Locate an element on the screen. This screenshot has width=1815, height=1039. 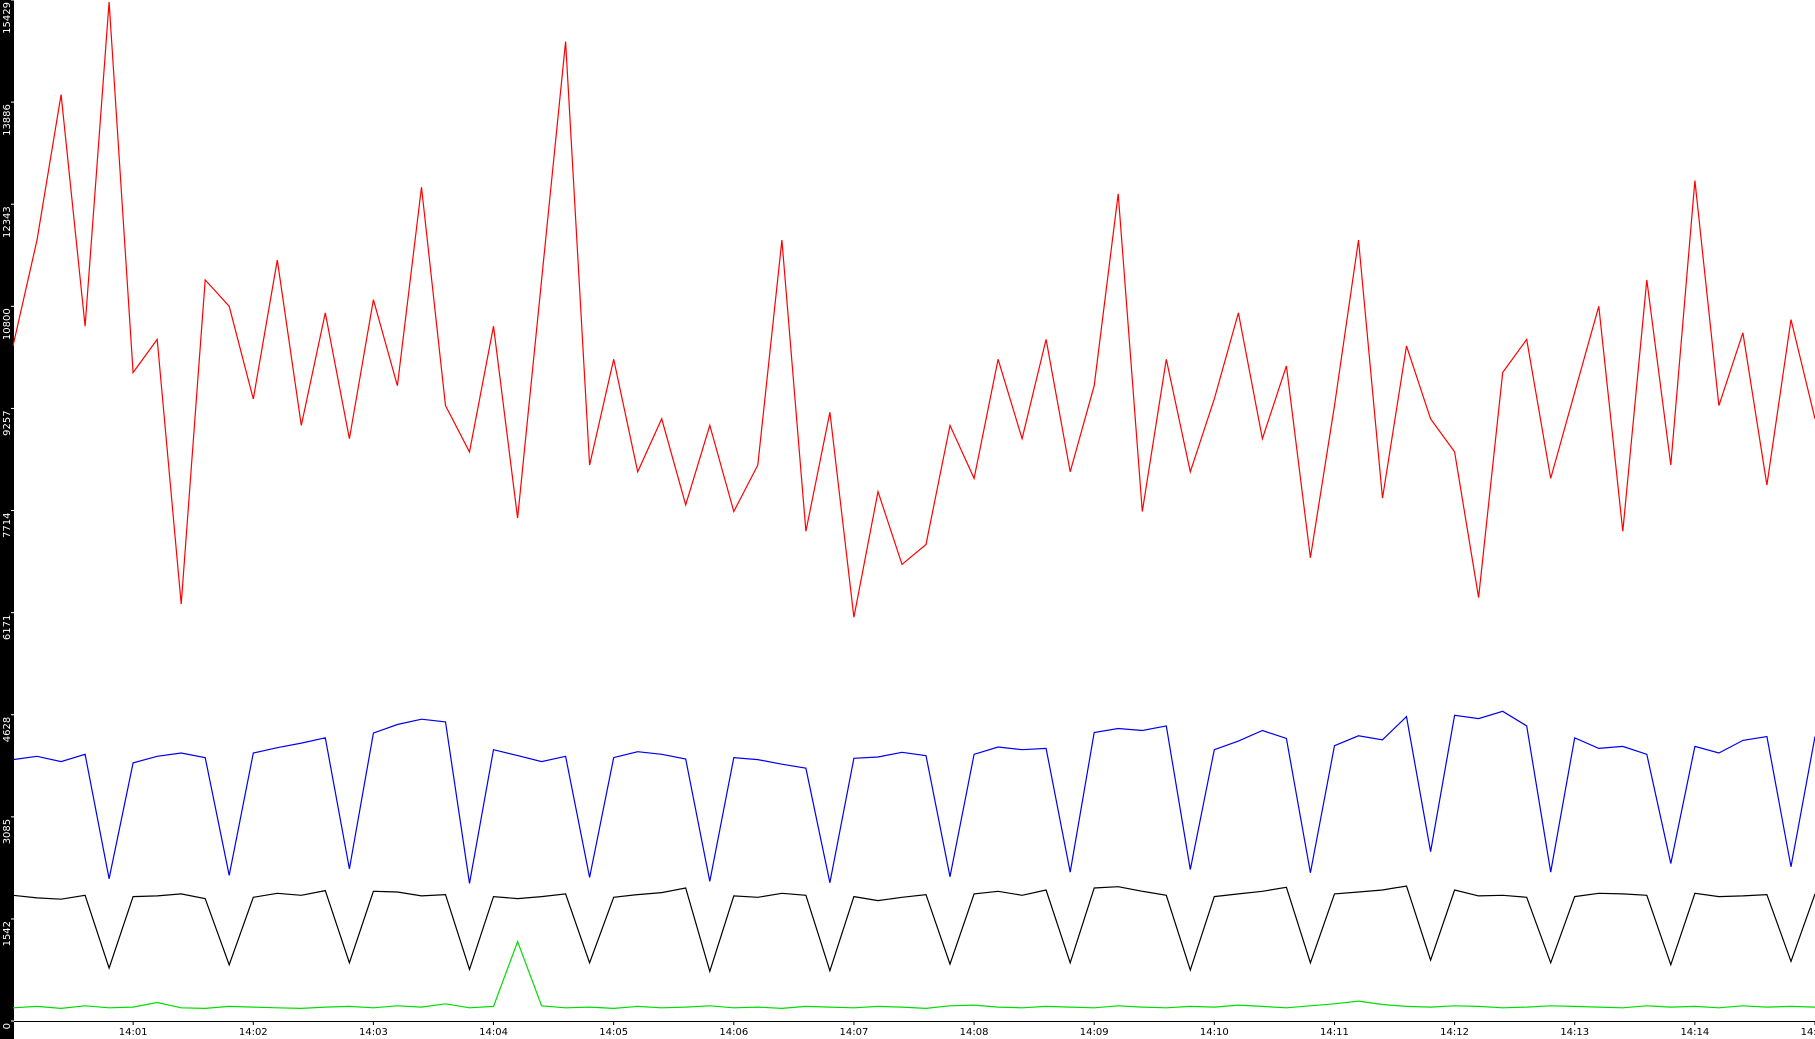
y-axis-band is located at coordinates (7, 519).